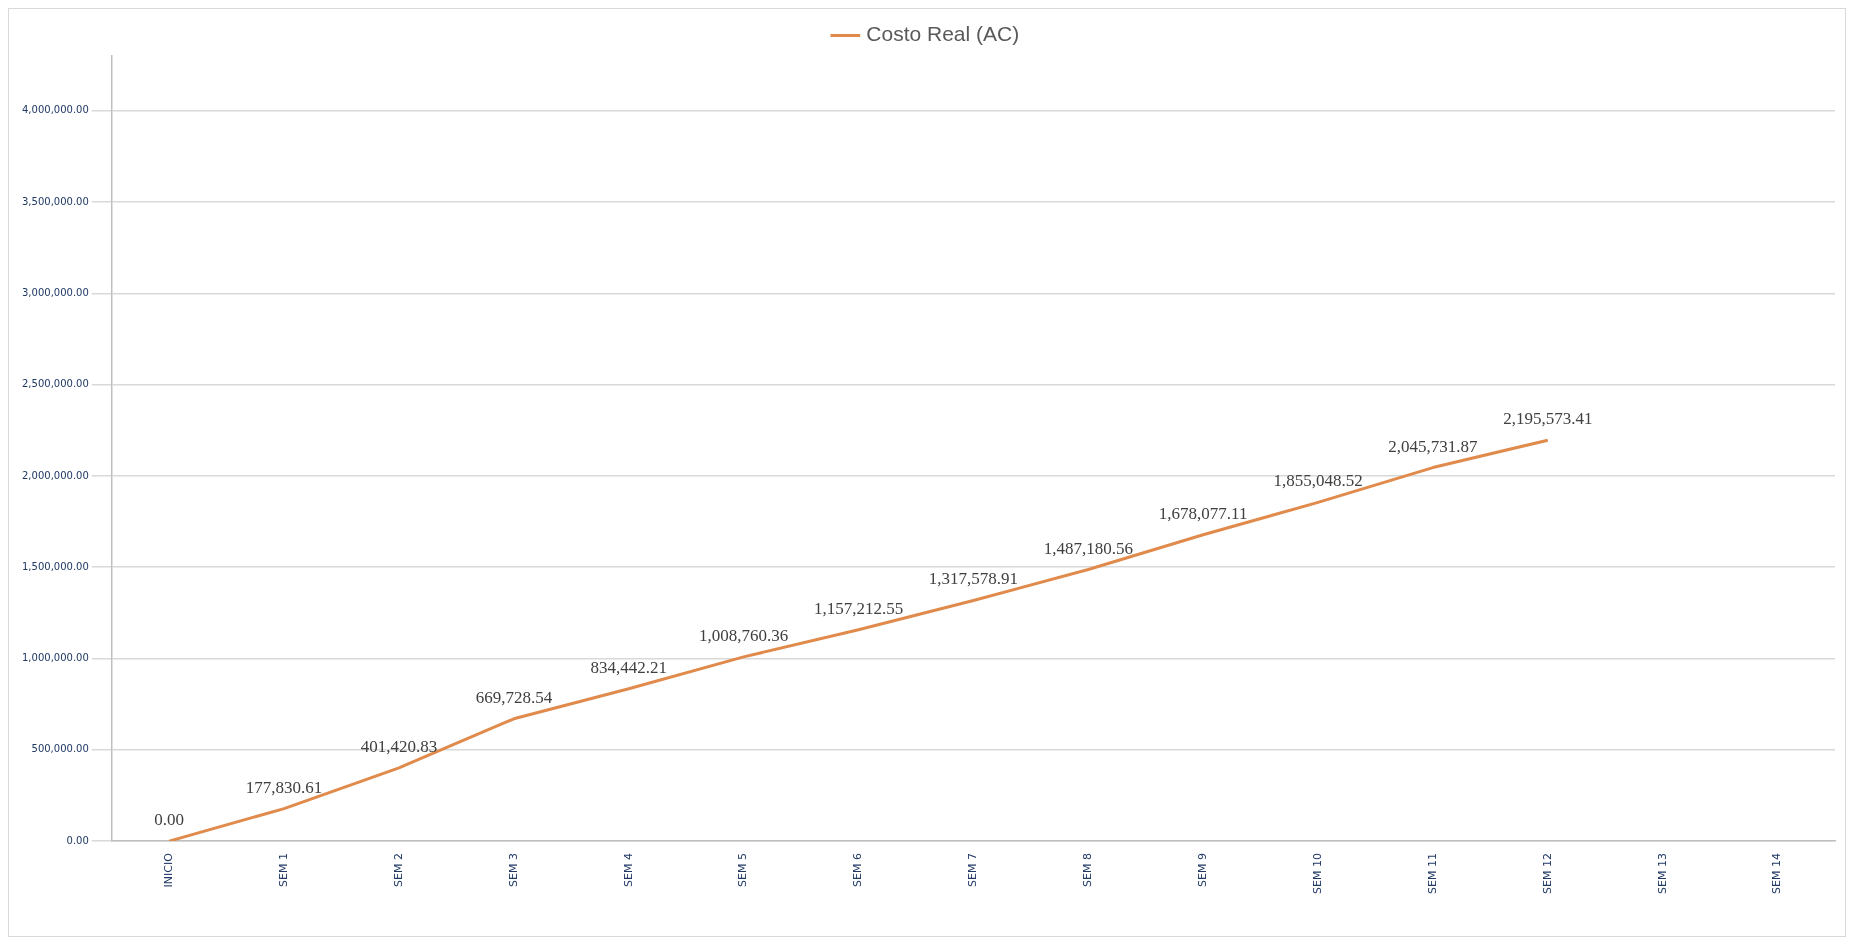 The width and height of the screenshot is (1854, 945). I want to click on data-label: 1,157,212.55, so click(858, 608).